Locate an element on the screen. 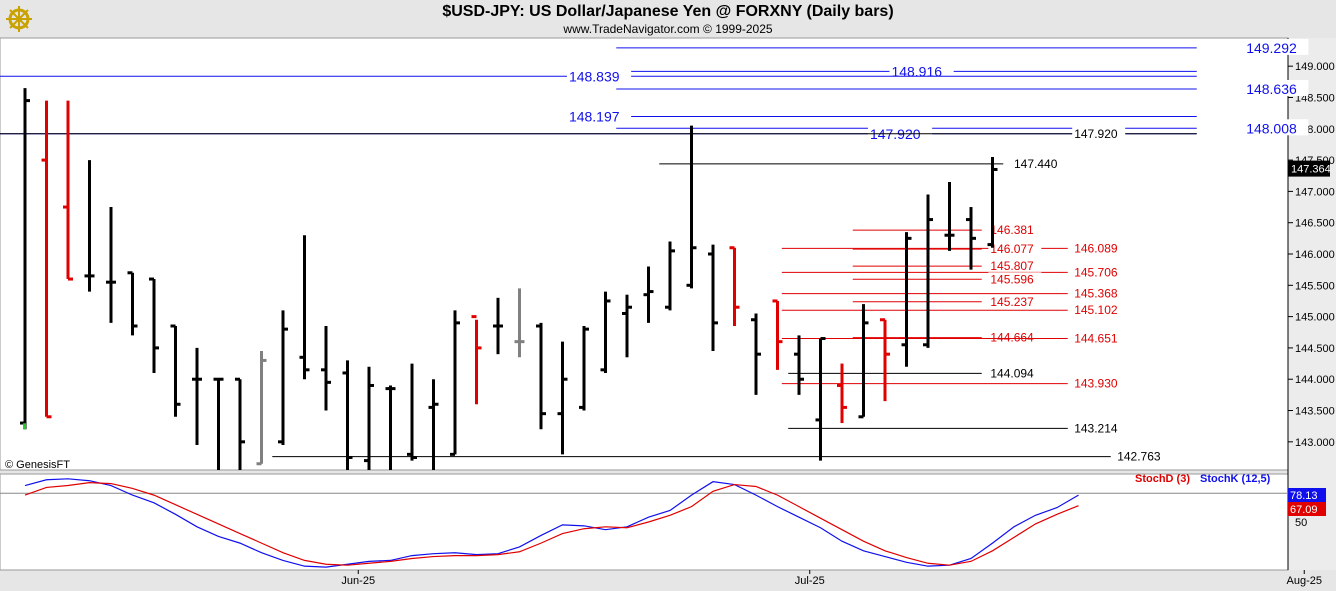  y-tick-label: 144.000 is located at coordinates (1315, 380).